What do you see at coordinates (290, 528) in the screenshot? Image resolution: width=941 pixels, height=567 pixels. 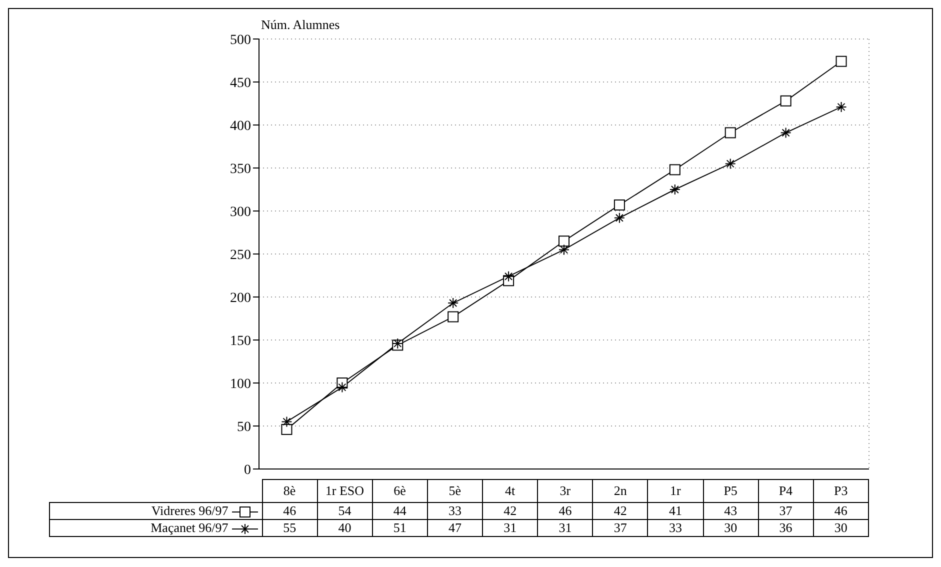 I see `text: 55` at bounding box center [290, 528].